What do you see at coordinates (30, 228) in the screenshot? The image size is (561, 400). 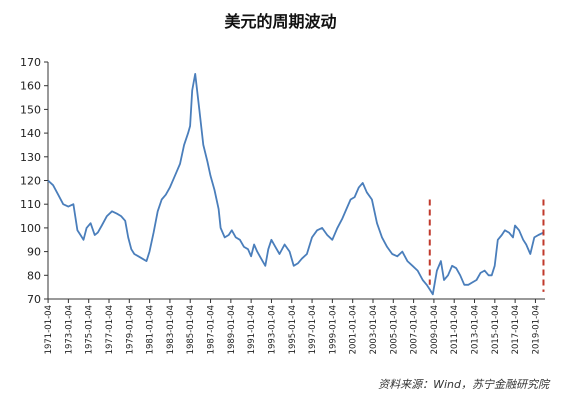 I see `y-tick-label: 100` at bounding box center [30, 228].